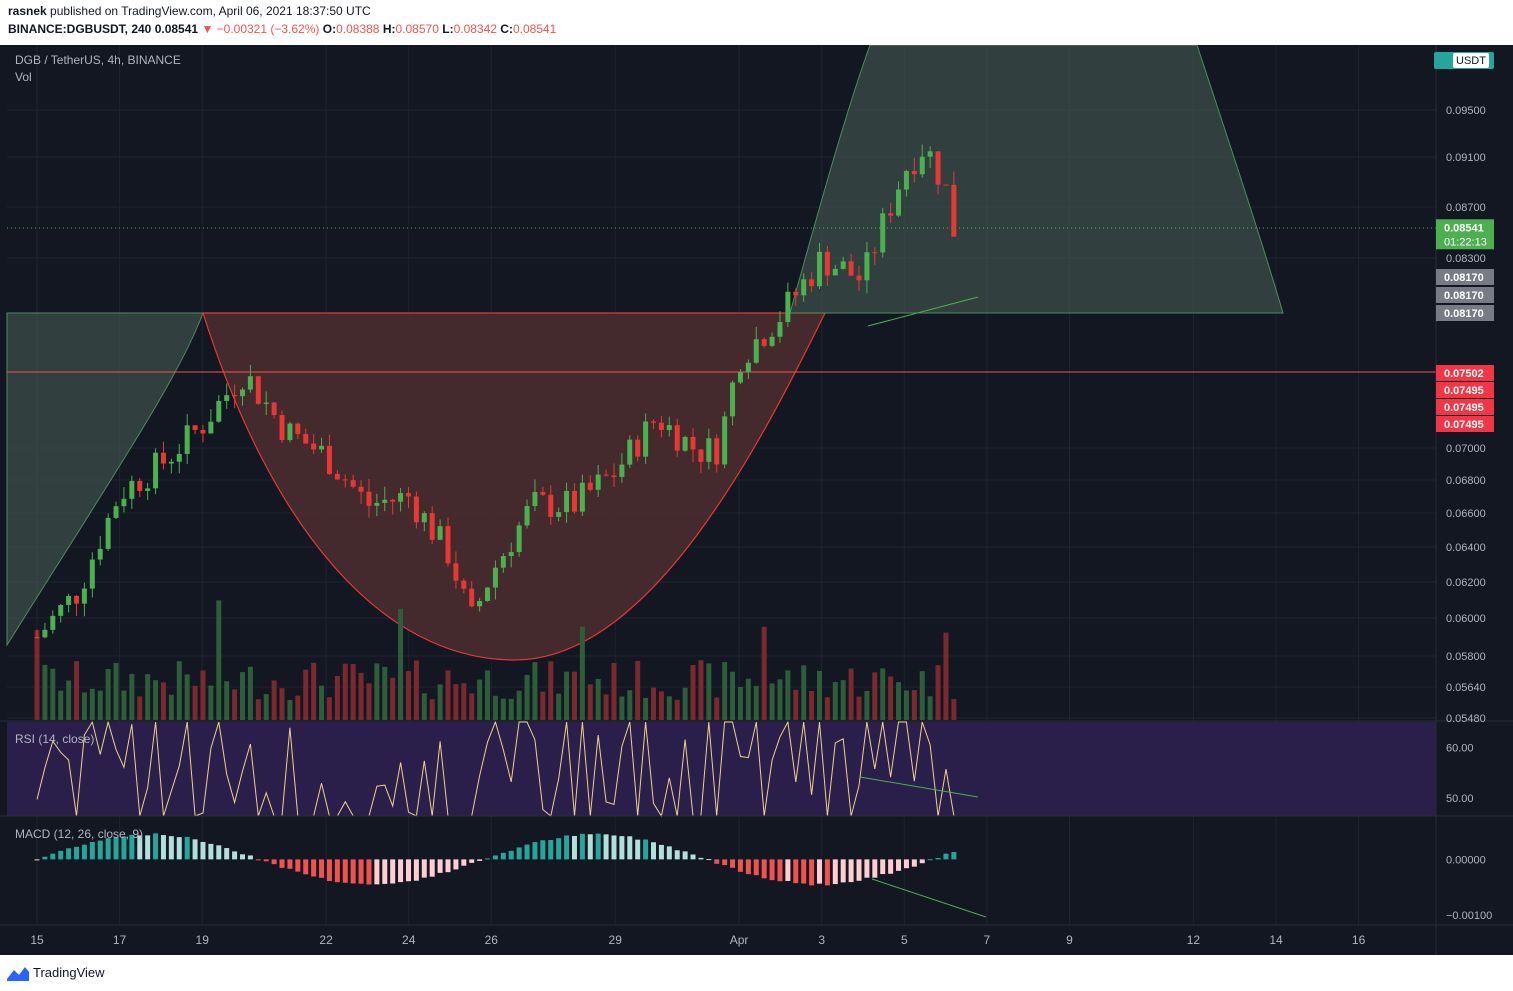 The height and width of the screenshot is (991, 1513). What do you see at coordinates (69, 972) in the screenshot?
I see `brand-name: TradingView` at bounding box center [69, 972].